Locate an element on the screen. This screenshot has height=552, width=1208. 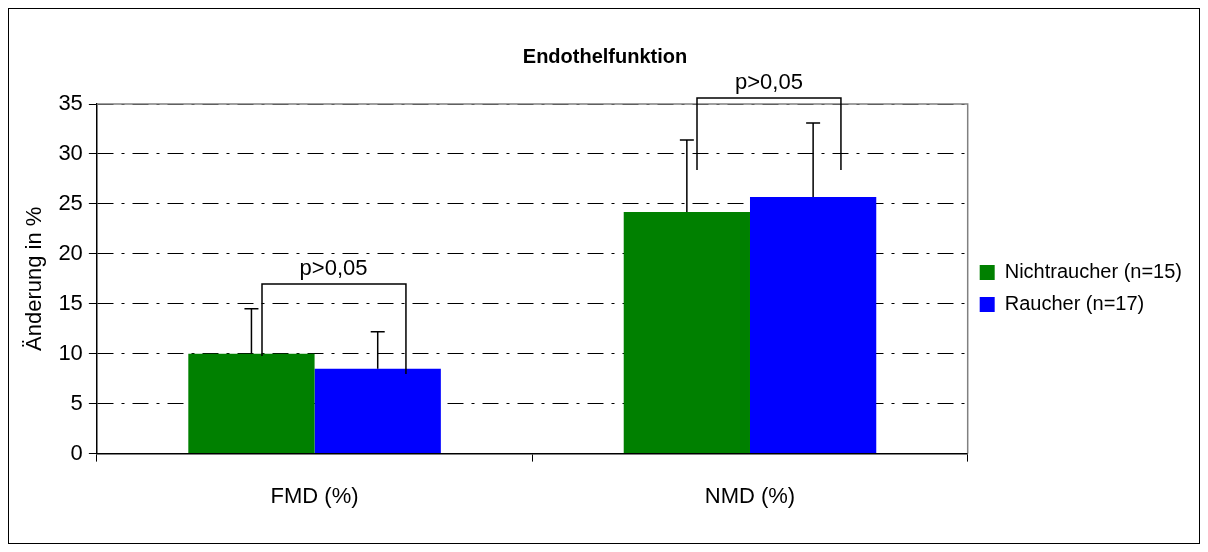
y-tick-label: 20 is located at coordinates (70, 252).